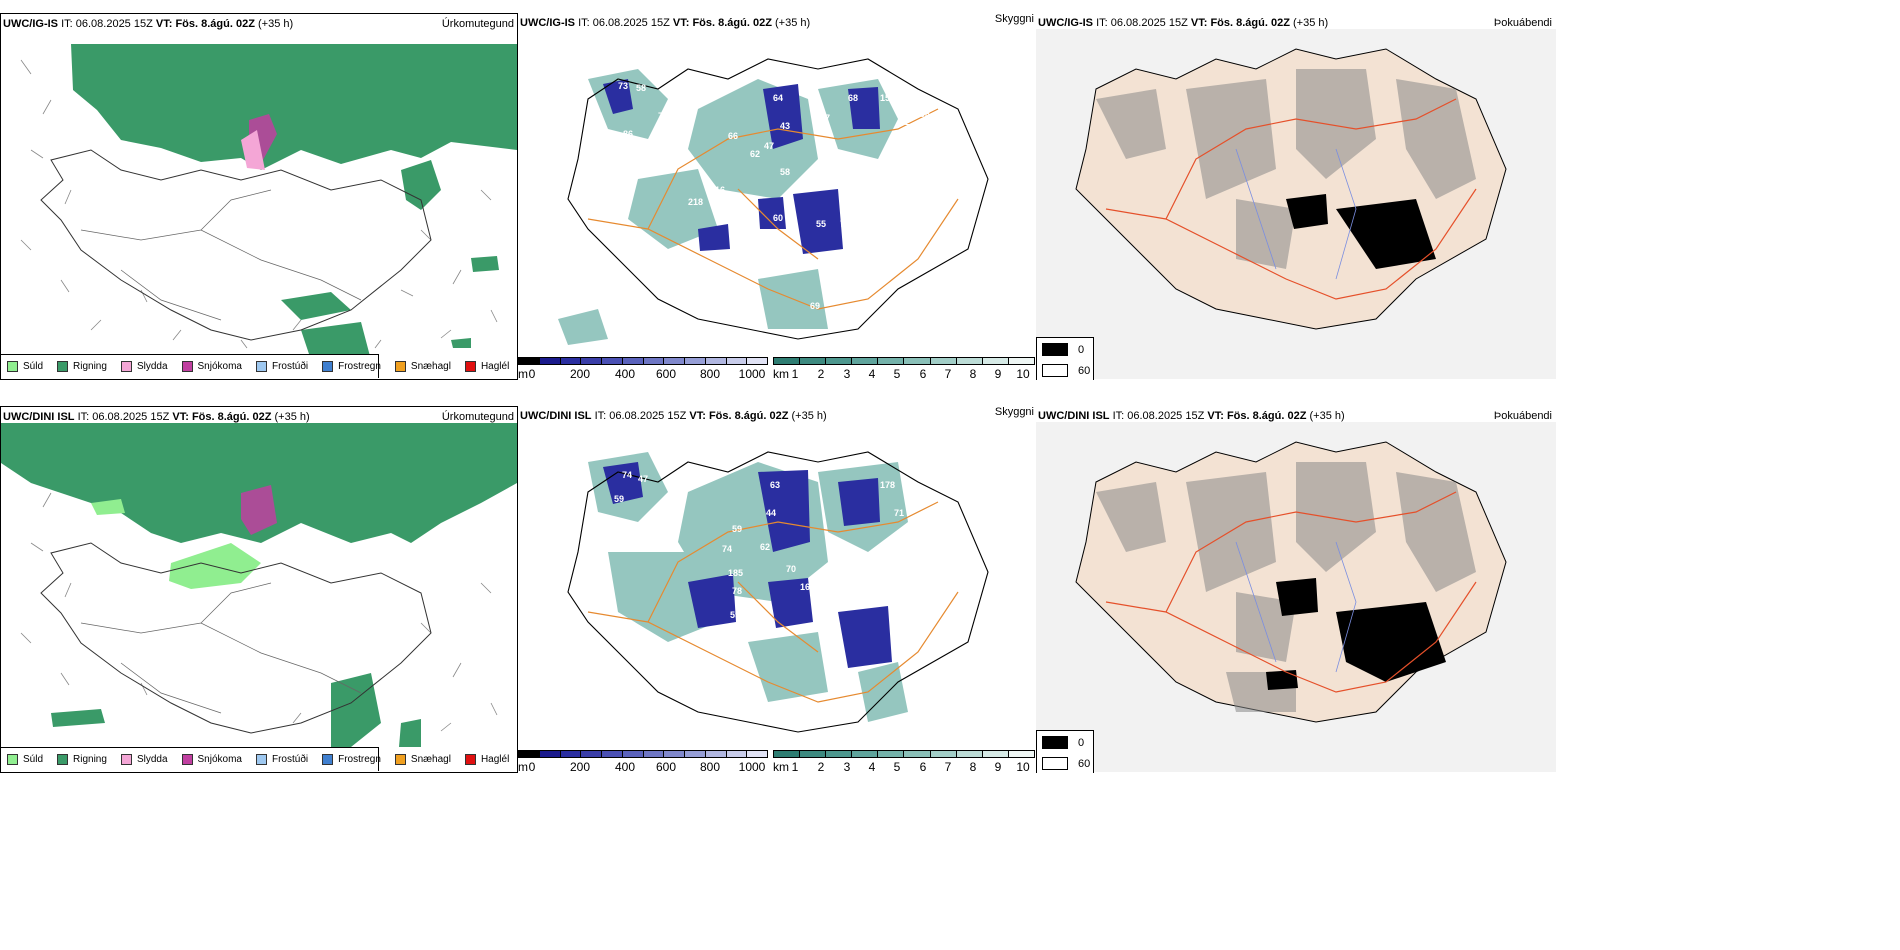 The width and height of the screenshot is (1900, 950). Describe the element at coordinates (623, 86) in the screenshot. I see `cloud-label: 73` at that location.